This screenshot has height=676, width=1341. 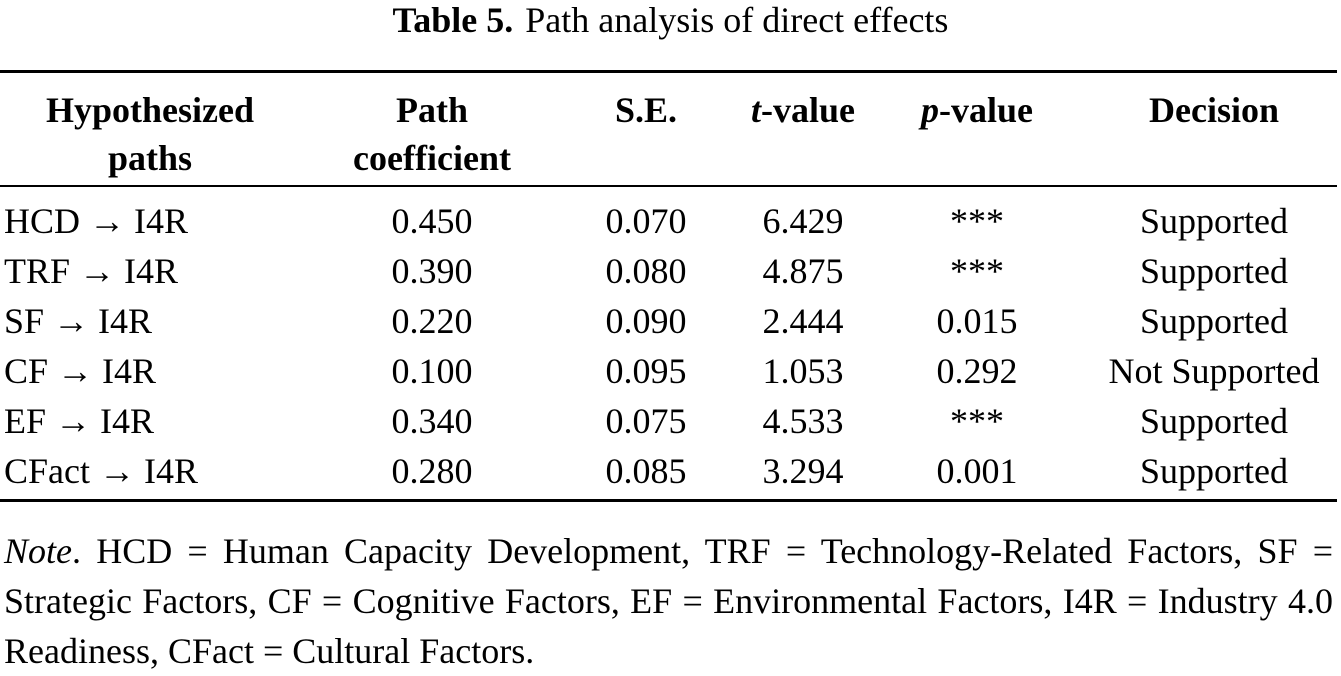 What do you see at coordinates (79, 421) in the screenshot?
I see `cell-path: EF → I4R` at bounding box center [79, 421].